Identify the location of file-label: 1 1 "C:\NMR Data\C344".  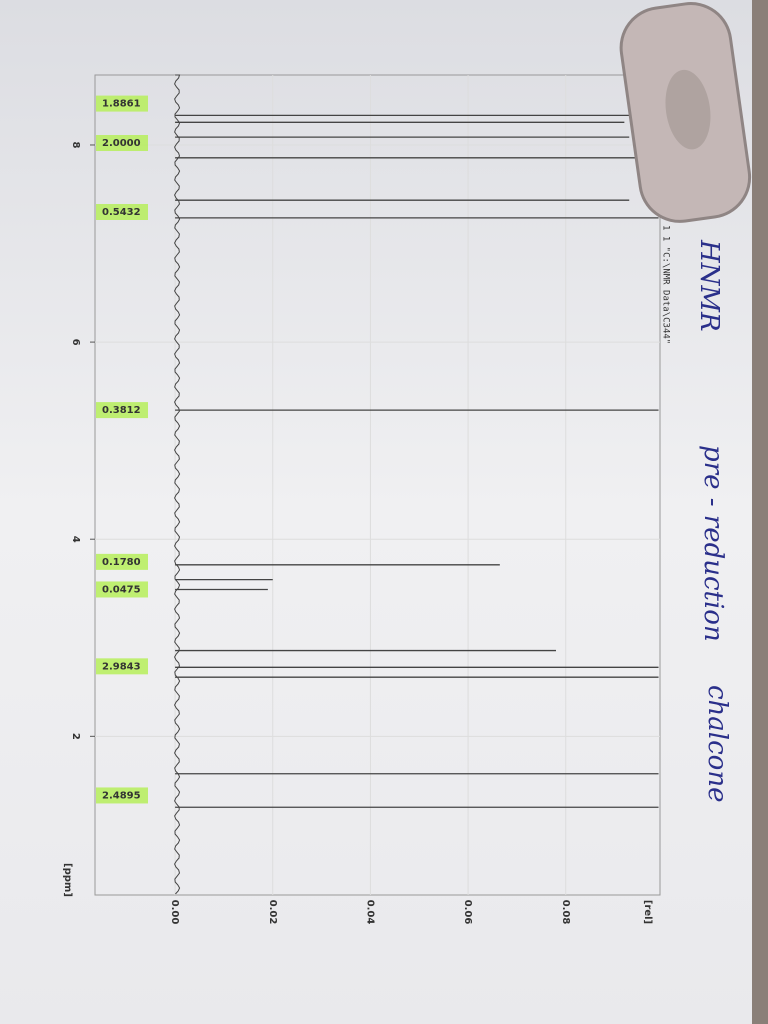
(666, 284).